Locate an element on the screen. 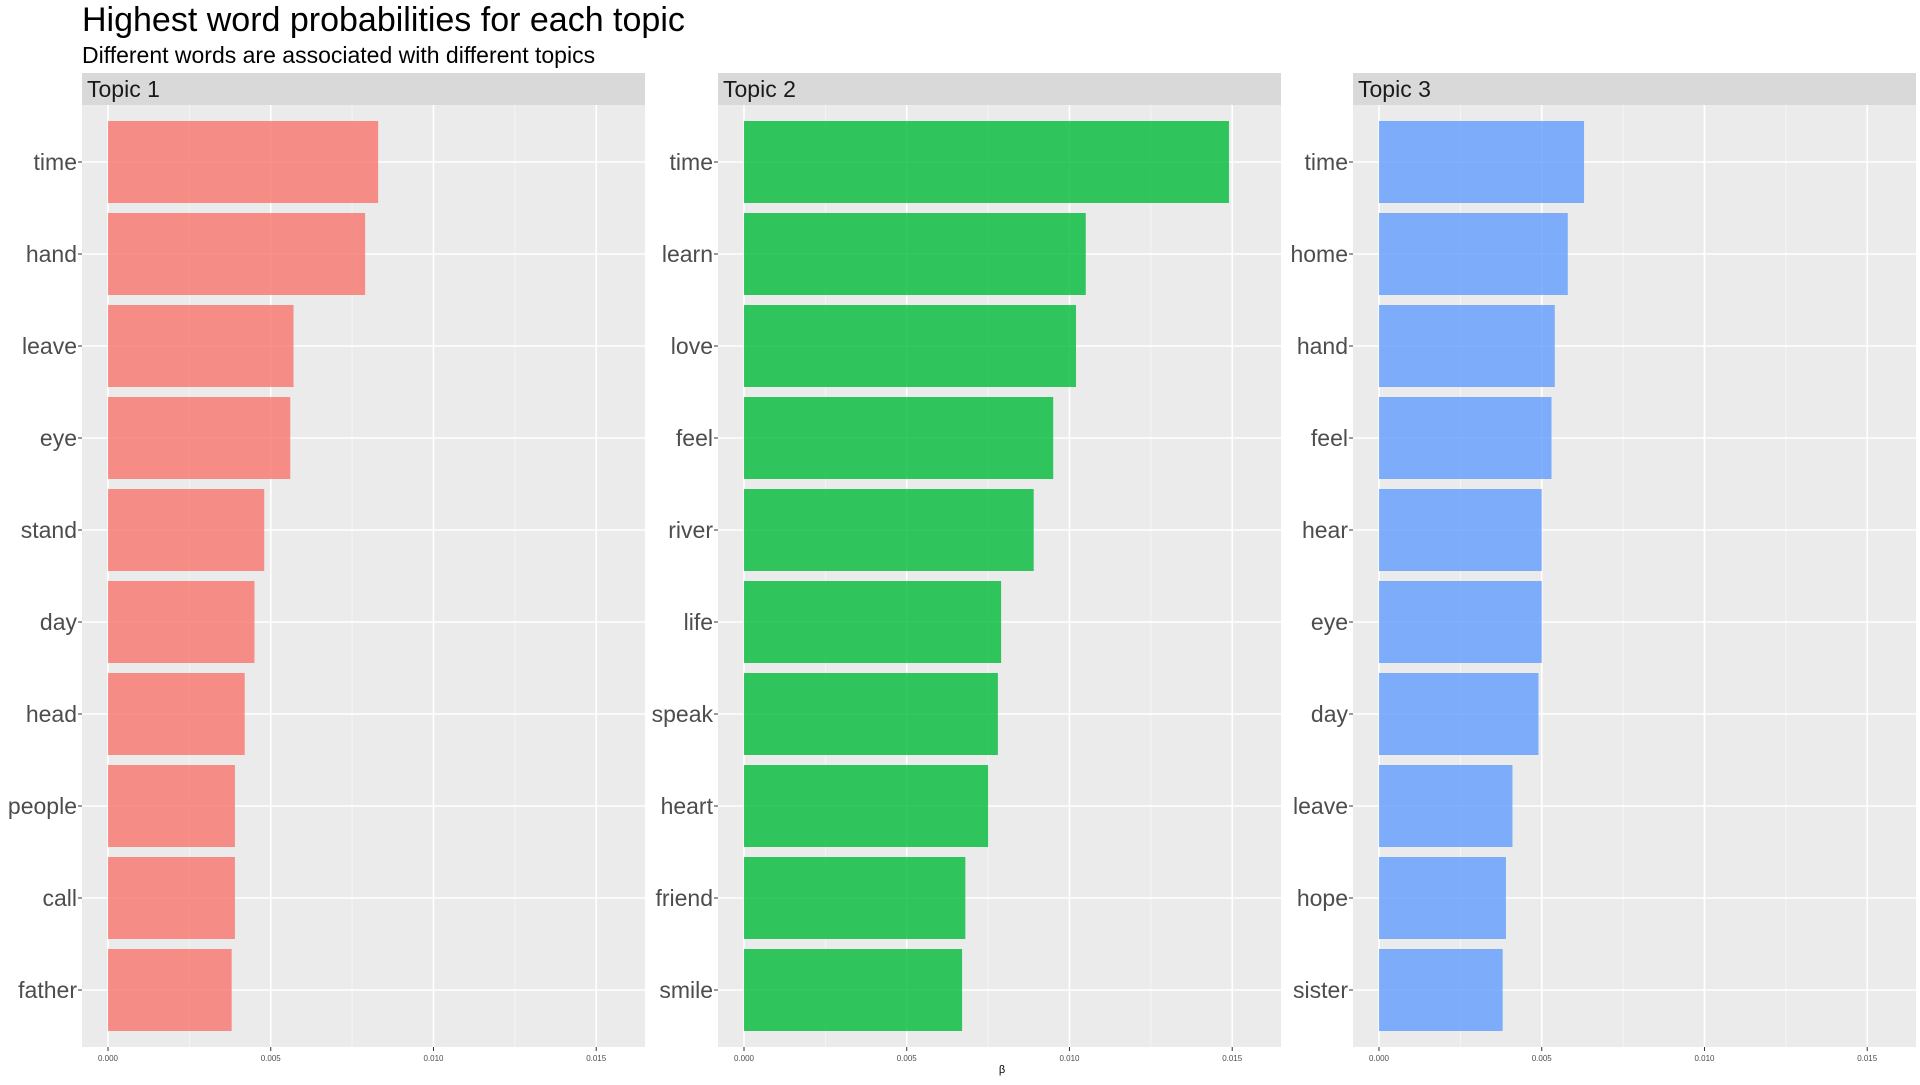 The image size is (1920, 1085). panel-strip-label: Topic 2 is located at coordinates (759, 89).